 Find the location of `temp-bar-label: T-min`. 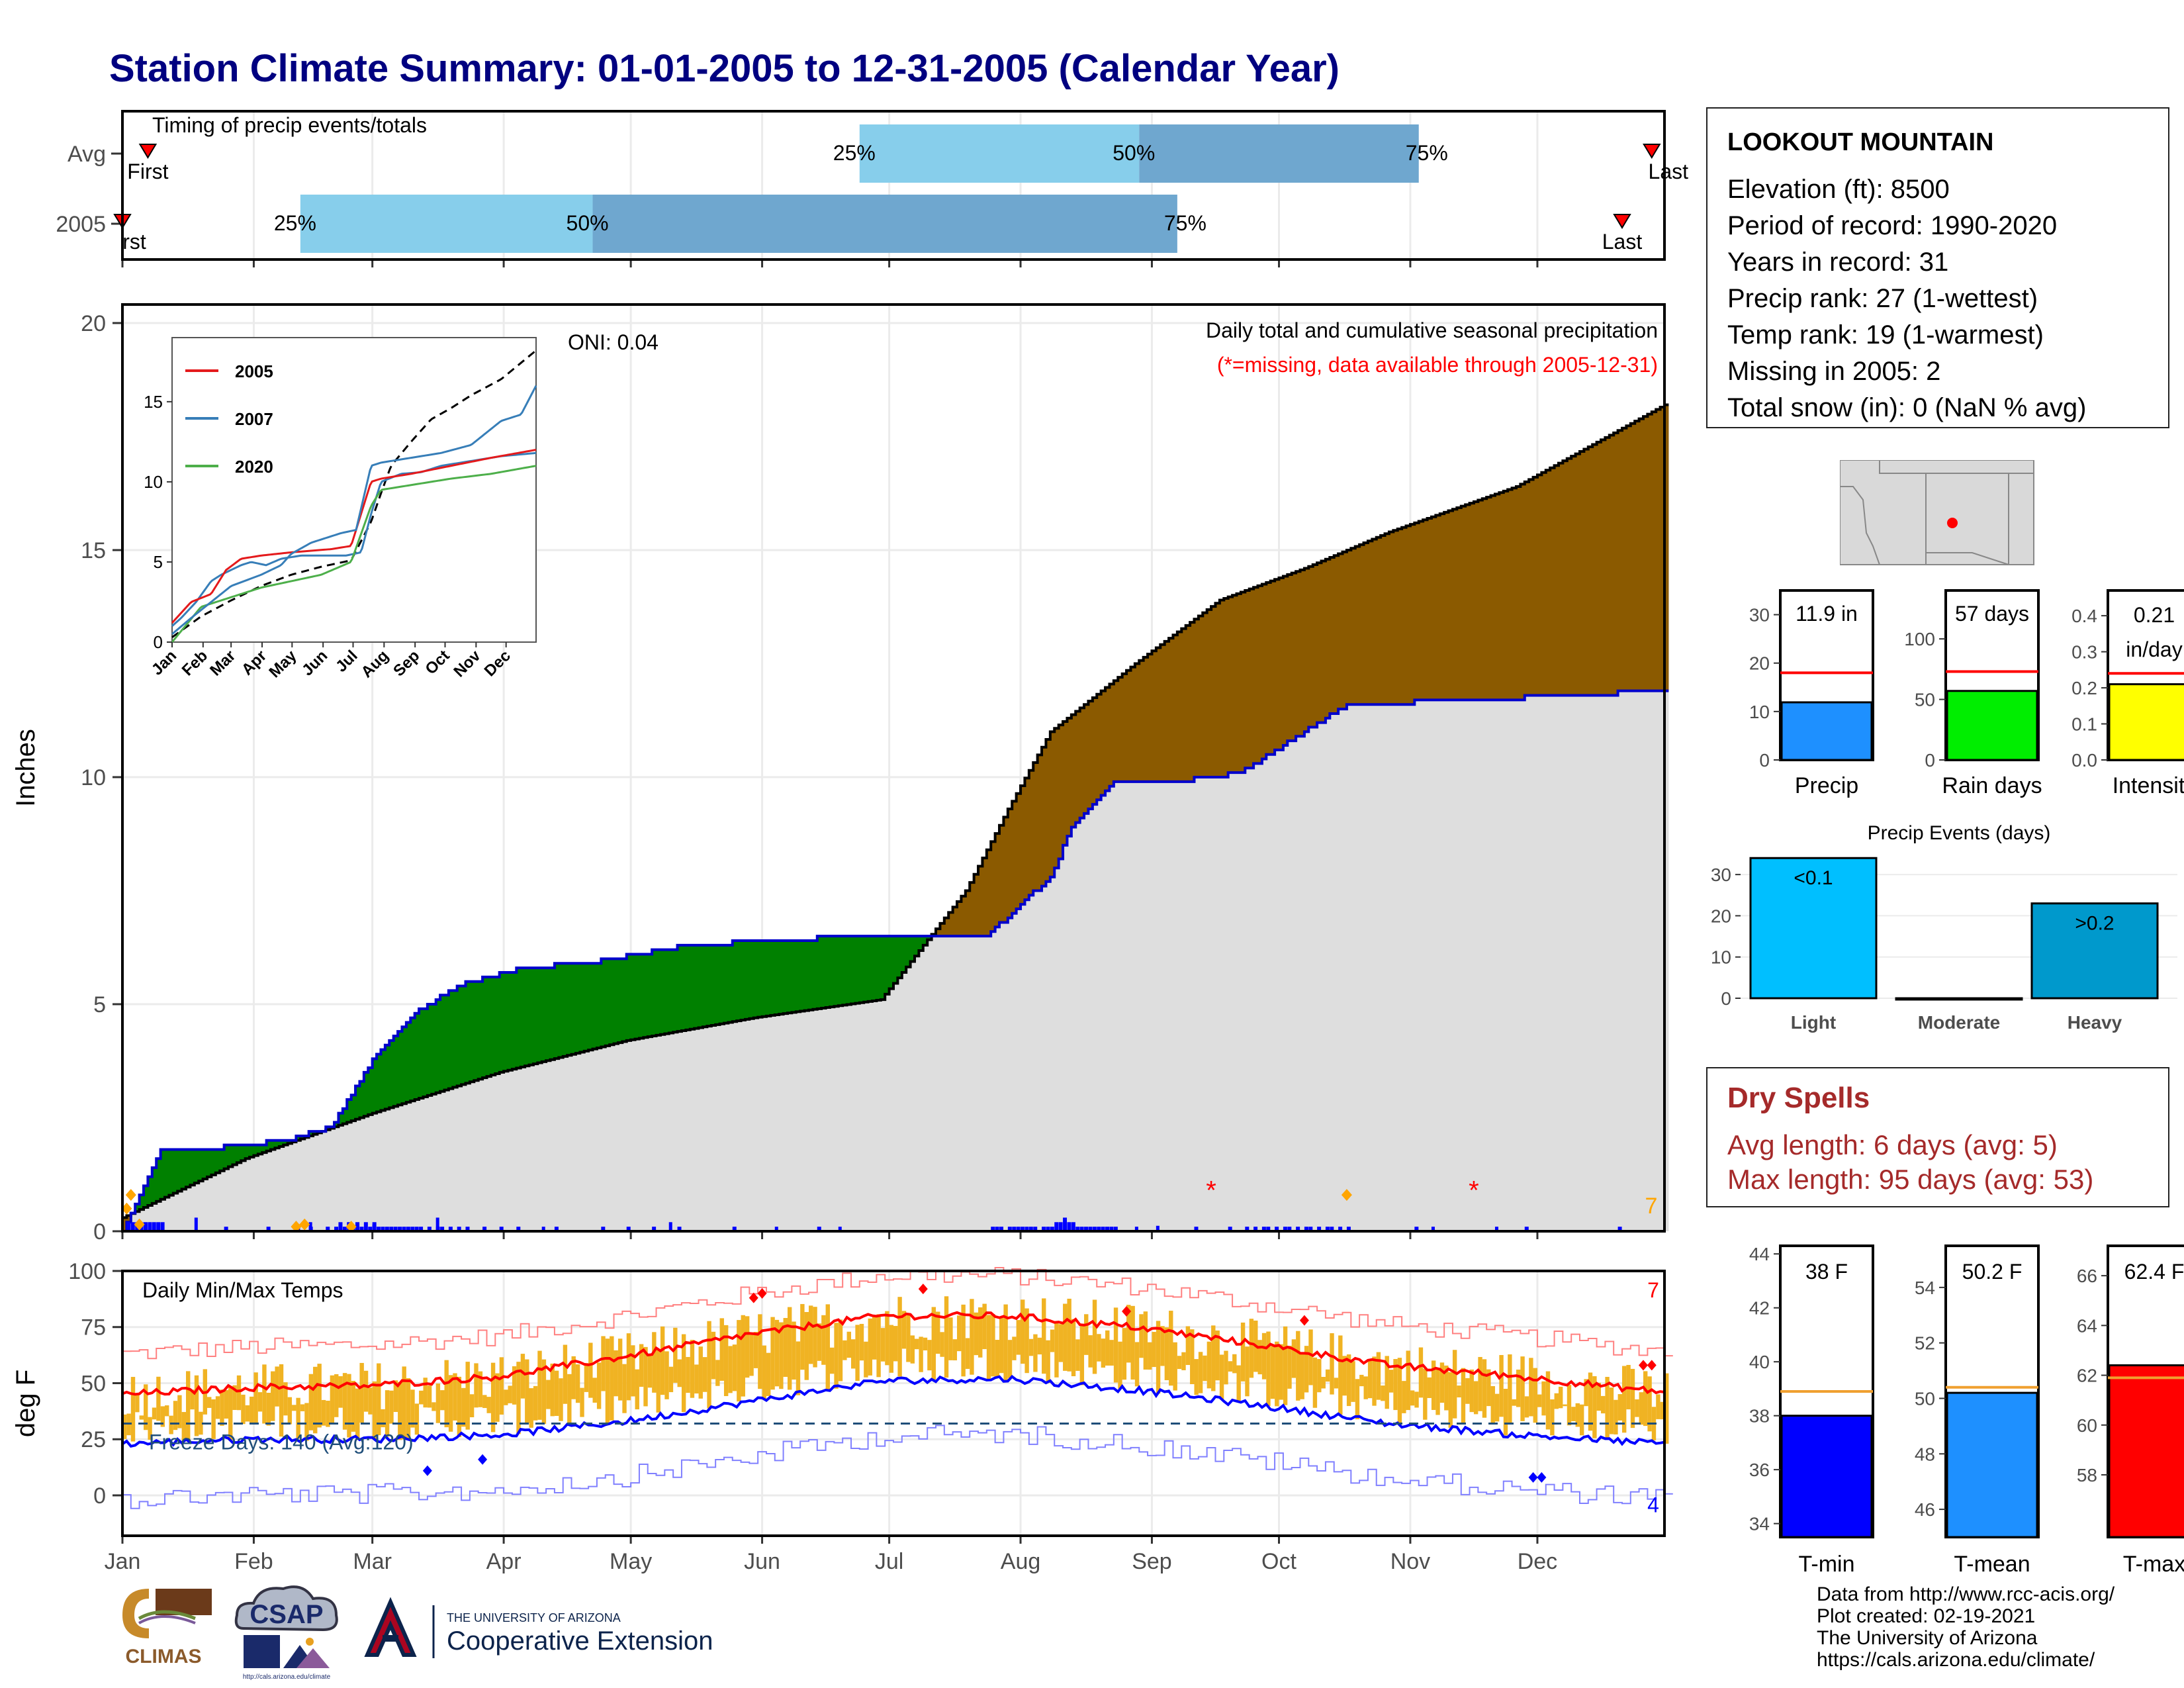

temp-bar-label: T-min is located at coordinates (1827, 1564).